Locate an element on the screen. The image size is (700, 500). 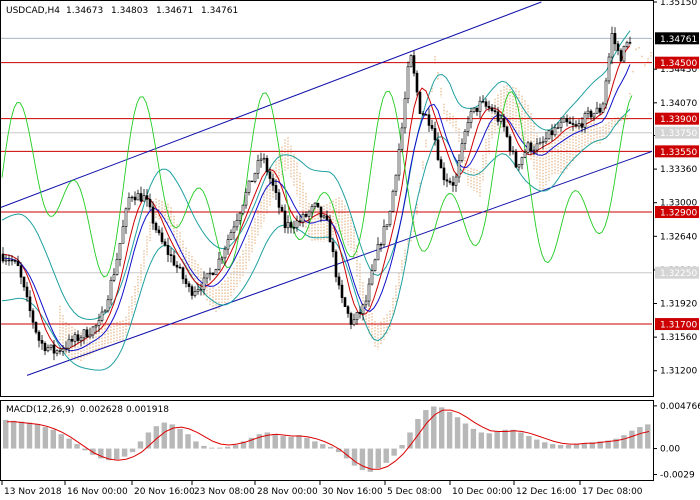
y-tick-label: 1.33360 is located at coordinates (678, 170).